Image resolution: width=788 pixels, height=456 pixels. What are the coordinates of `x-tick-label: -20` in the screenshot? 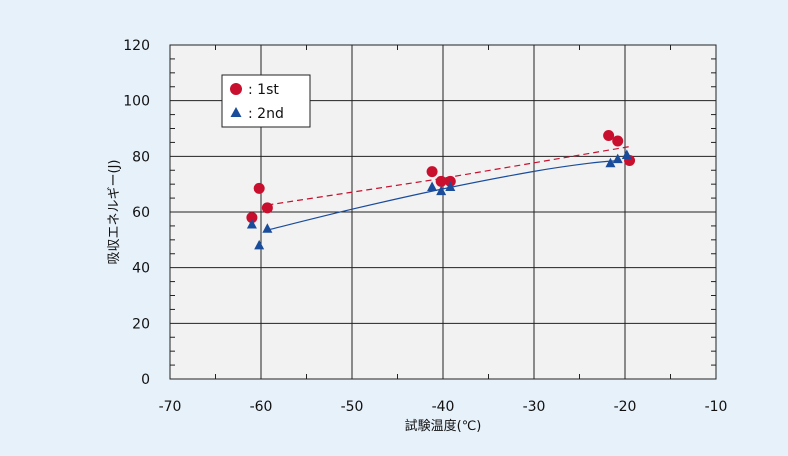 It's located at (625, 407).